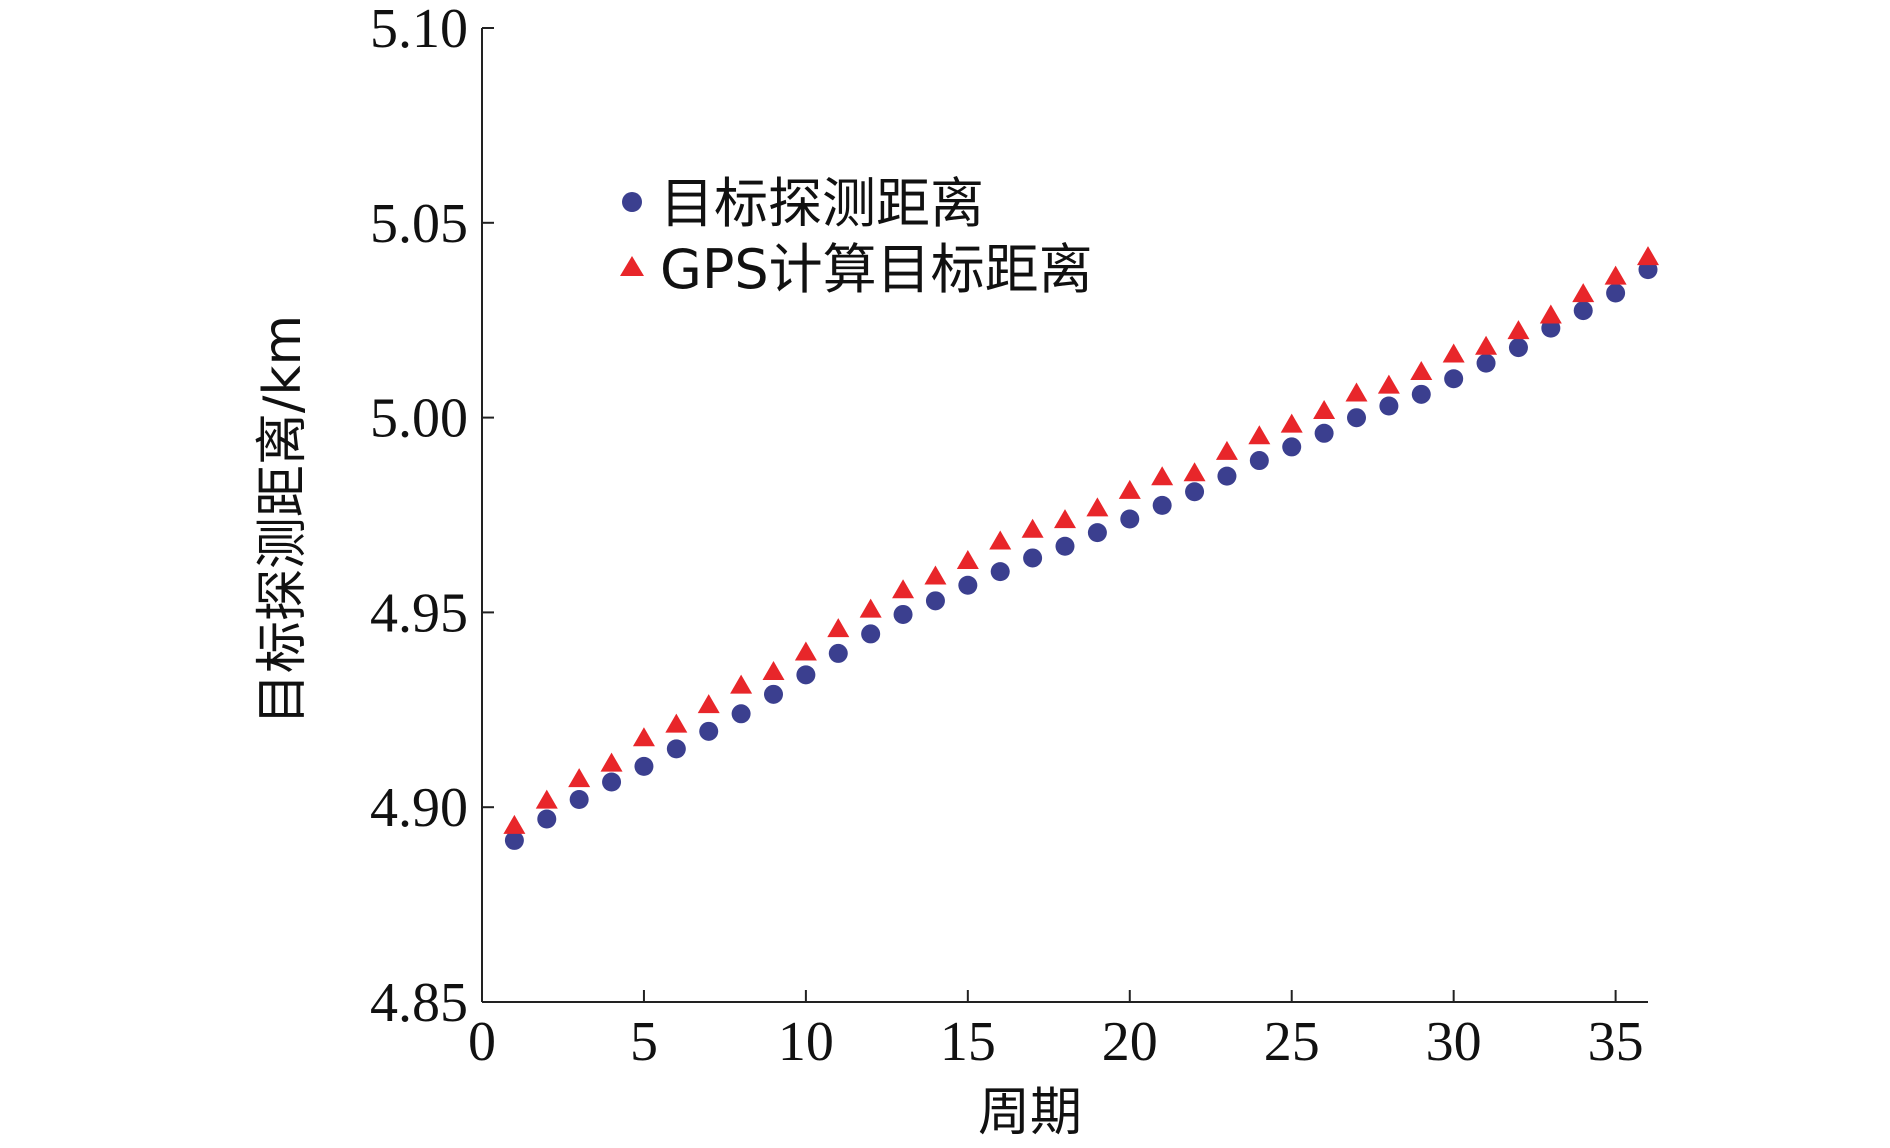  What do you see at coordinates (283, 520) in the screenshot?
I see `y-axis-title: 目标探测距离/km` at bounding box center [283, 520].